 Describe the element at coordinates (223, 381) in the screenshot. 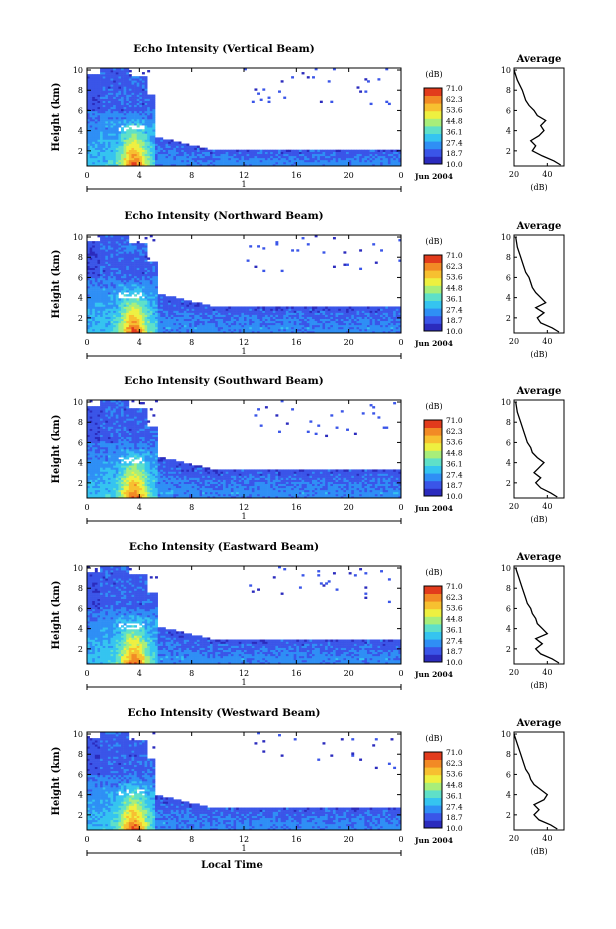

I see `panel-title: Echo Intensity (Southward Beam)` at that location.